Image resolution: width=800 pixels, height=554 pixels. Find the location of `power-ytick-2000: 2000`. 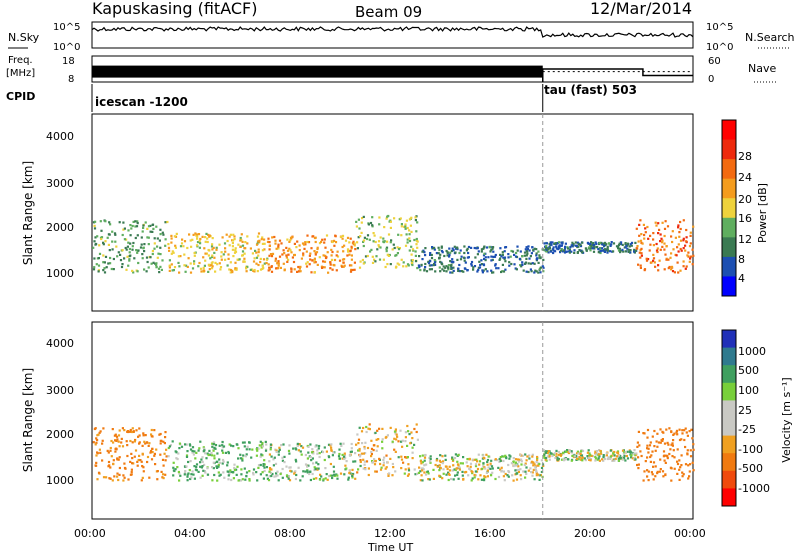

power-ytick-2000: 2000 is located at coordinates (60, 227).